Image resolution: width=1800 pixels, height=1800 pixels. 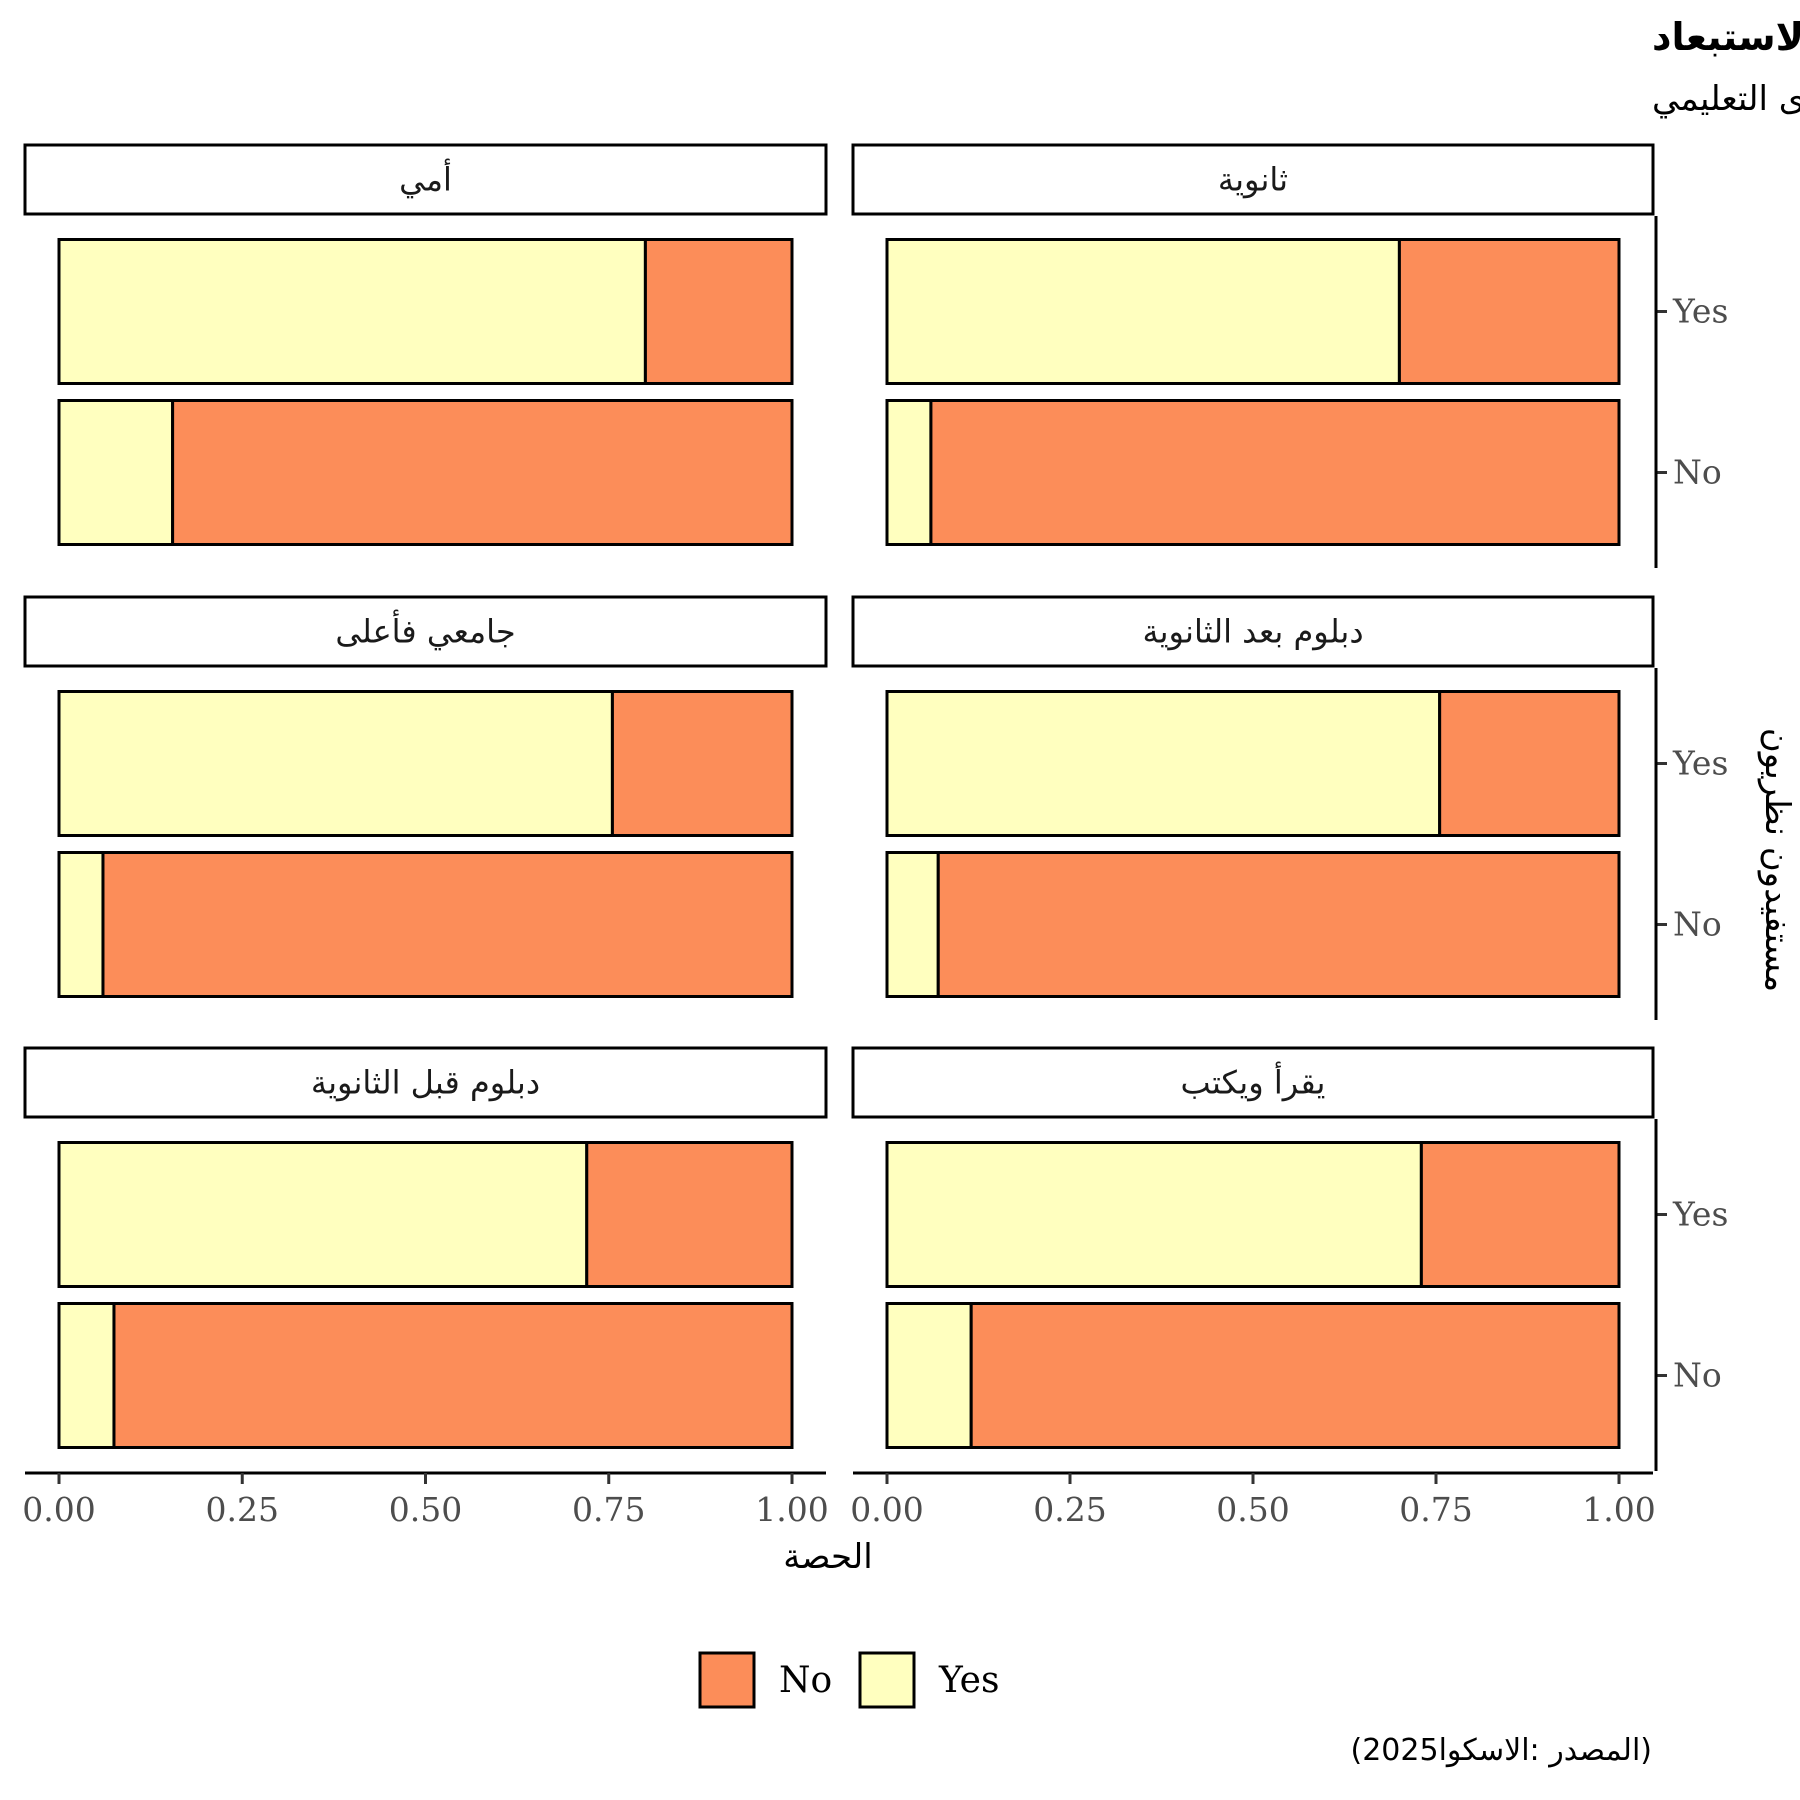 What do you see at coordinates (1501, 1750) in the screenshot?
I see `chart-caption: (2025المصدر :الاسكوا)` at bounding box center [1501, 1750].